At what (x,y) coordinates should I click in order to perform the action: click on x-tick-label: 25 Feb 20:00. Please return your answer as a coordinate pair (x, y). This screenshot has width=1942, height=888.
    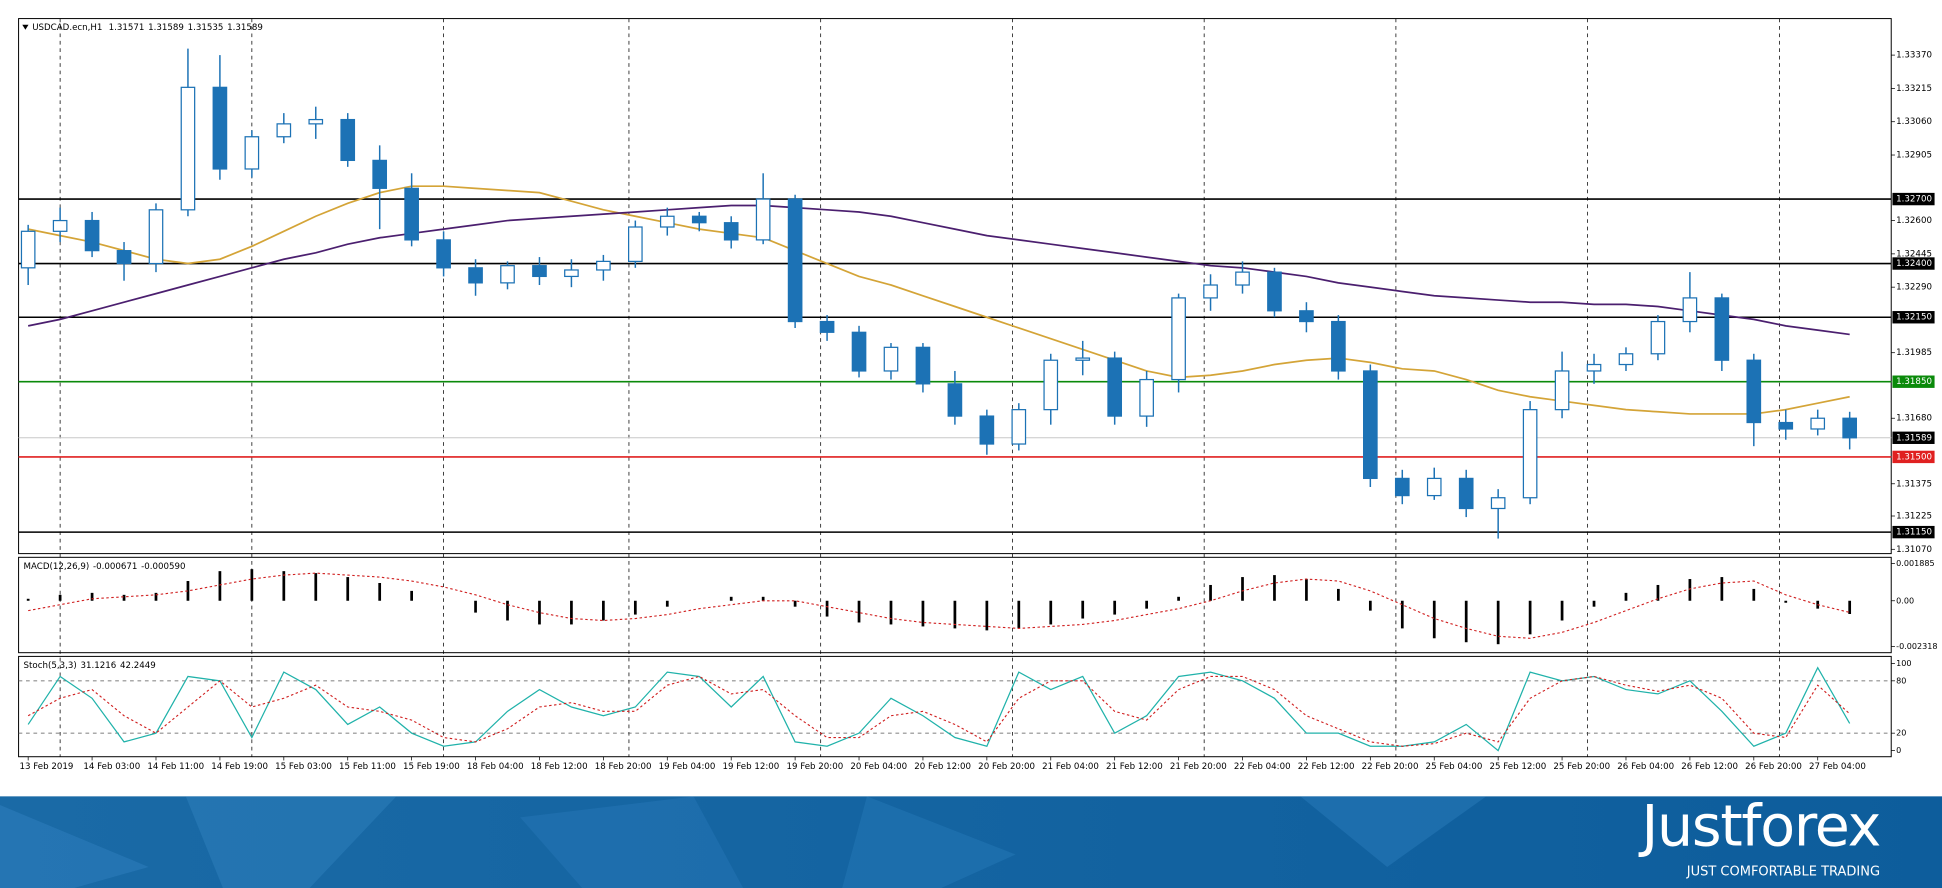
    Looking at the image, I should click on (1581, 767).